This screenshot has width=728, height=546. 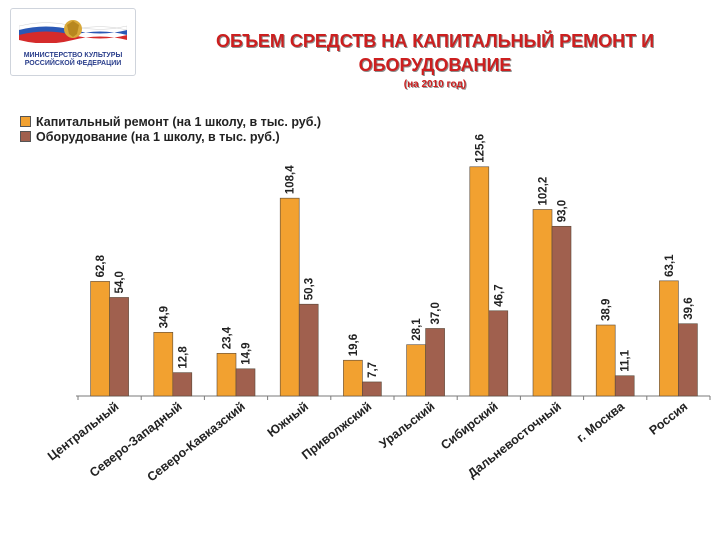 I want to click on legend-item-equipment: Оборудование (на 1 школу, в тыс. руб.), so click(x=170, y=136).